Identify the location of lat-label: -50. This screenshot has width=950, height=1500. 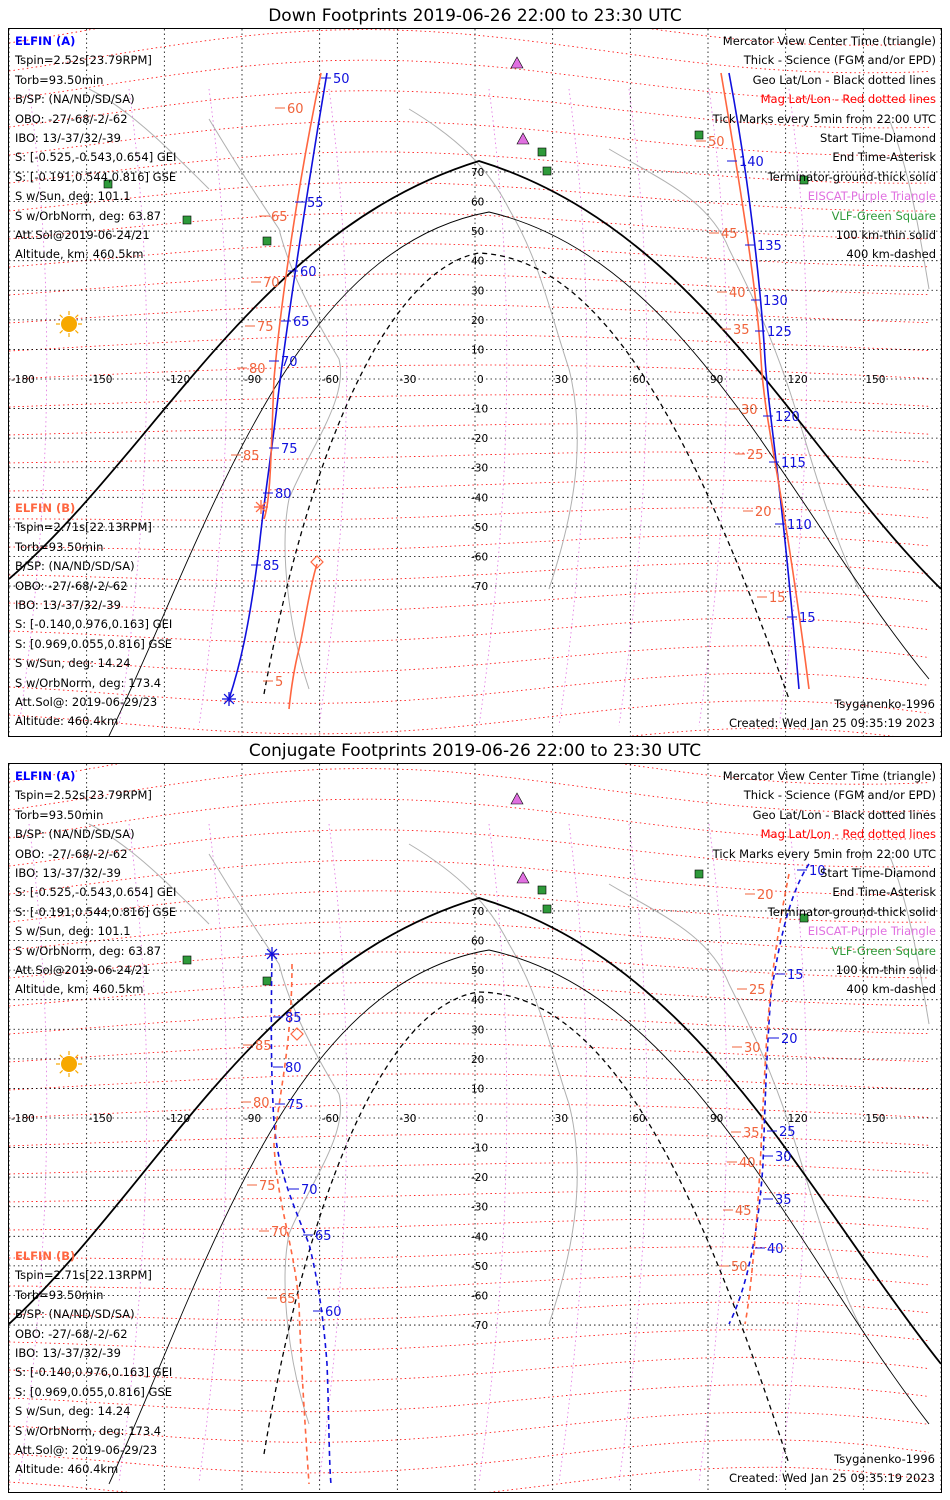
(479, 1267).